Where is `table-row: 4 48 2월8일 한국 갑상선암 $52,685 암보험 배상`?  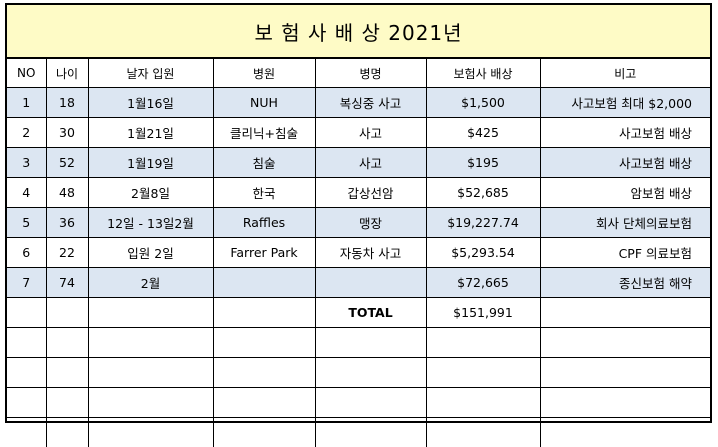
table-row: 4 48 2월8일 한국 갑상선암 $52,685 암보험 배상 is located at coordinates (358, 193).